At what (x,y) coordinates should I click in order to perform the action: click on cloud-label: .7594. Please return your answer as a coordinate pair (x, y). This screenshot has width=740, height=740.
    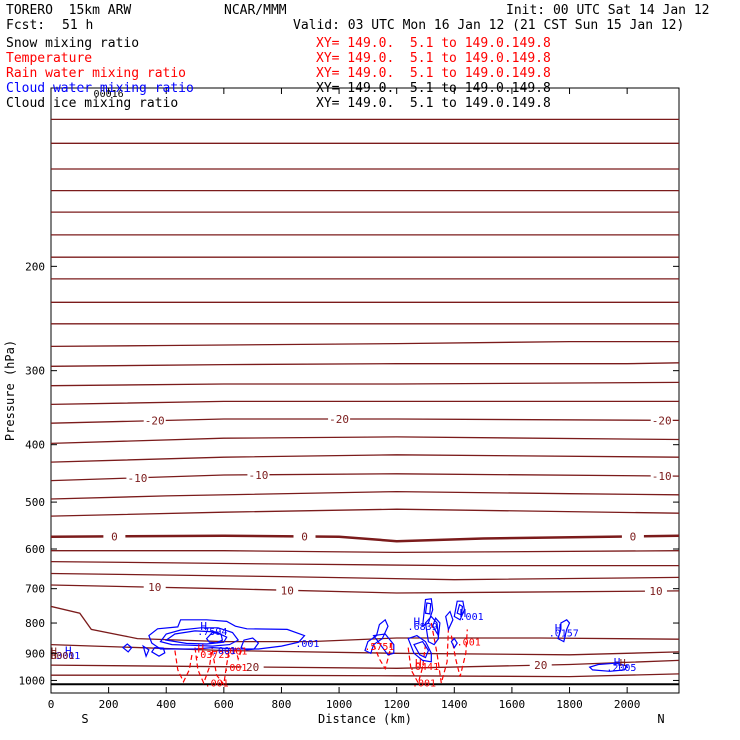
    Looking at the image, I should click on (212, 632).